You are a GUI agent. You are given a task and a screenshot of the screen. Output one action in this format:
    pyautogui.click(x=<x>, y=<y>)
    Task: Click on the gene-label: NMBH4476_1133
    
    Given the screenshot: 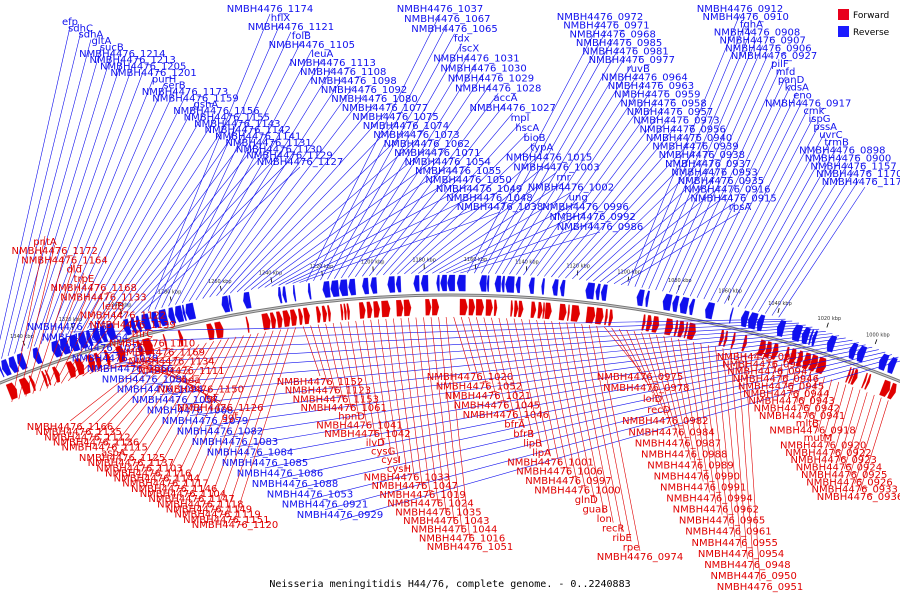 What is the action you would take?
    pyautogui.click(x=103, y=297)
    